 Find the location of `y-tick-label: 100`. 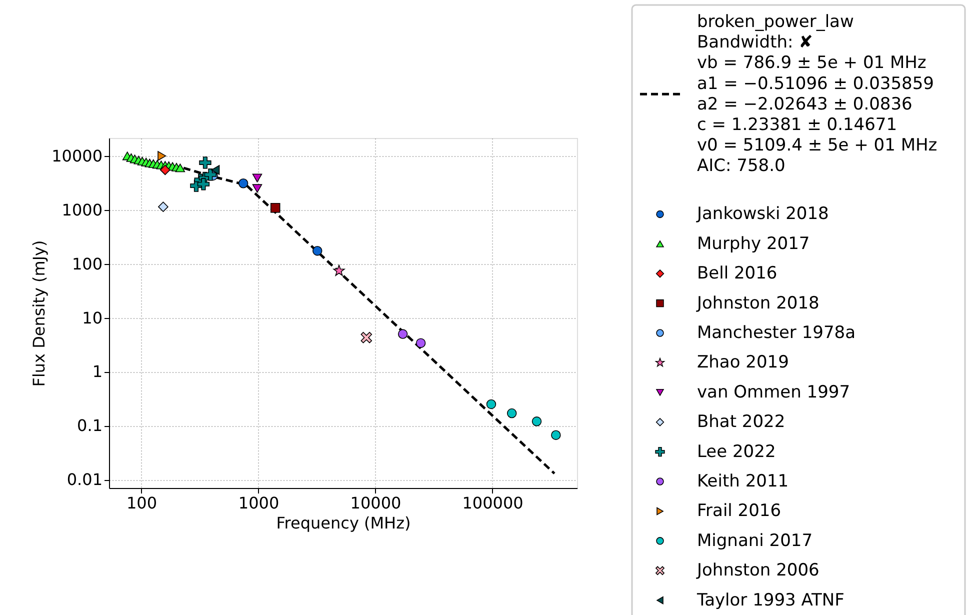

y-tick-label: 100 is located at coordinates (87, 264).